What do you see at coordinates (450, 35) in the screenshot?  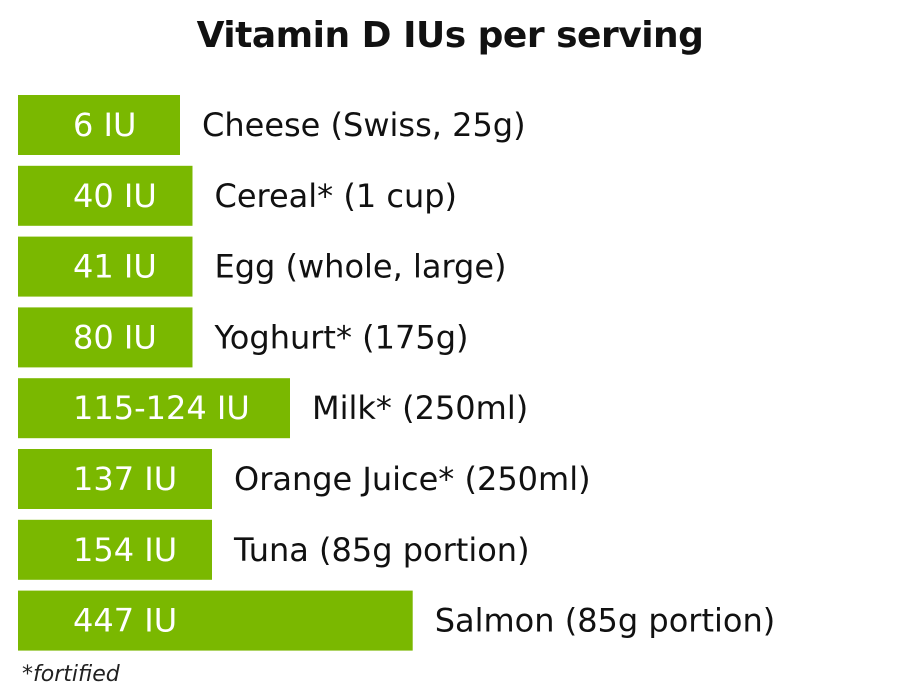 I see `chart-title: Vitamin D IUs per serving` at bounding box center [450, 35].